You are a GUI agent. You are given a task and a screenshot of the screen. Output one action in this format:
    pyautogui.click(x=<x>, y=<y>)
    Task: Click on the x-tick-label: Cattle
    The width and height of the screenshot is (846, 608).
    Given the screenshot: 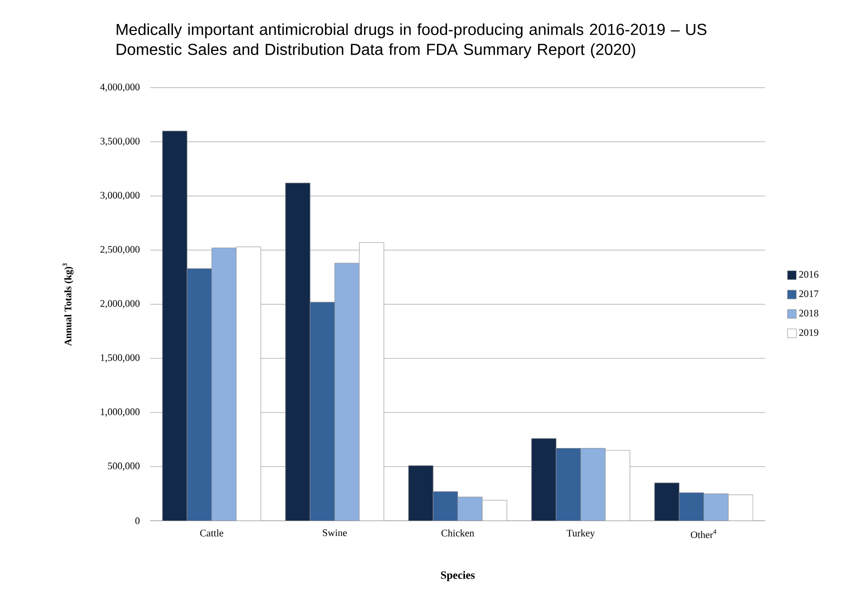 What is the action you would take?
    pyautogui.click(x=212, y=533)
    